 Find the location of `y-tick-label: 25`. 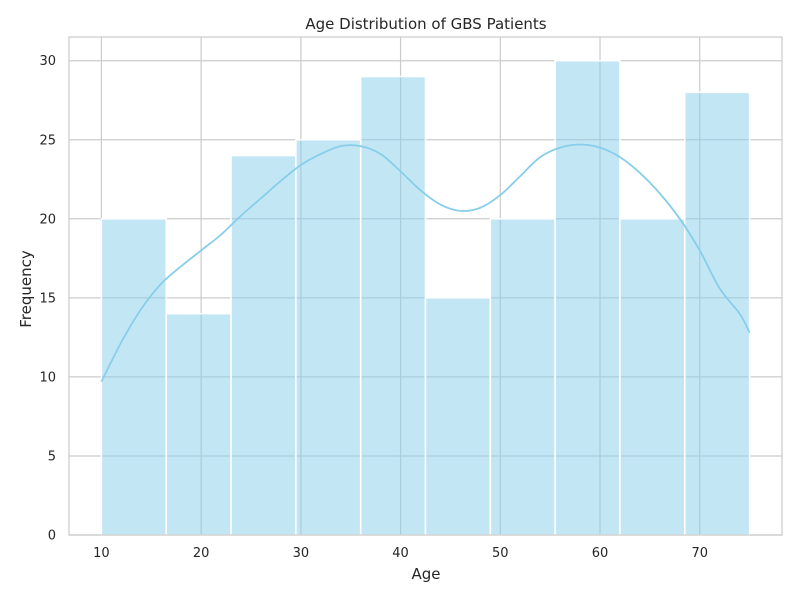

y-tick-label: 25 is located at coordinates (47, 140).